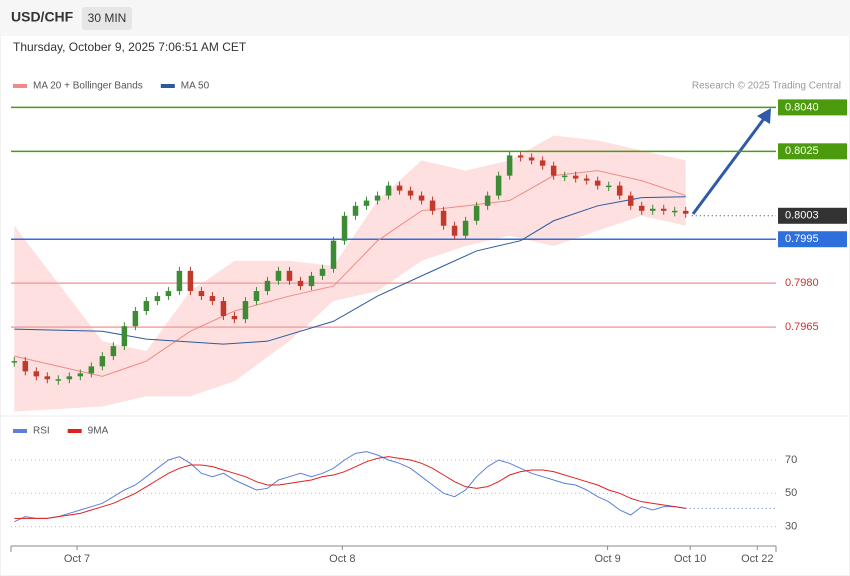 This screenshot has width=850, height=576. Describe the element at coordinates (802, 239) in the screenshot. I see `level-label: 0.7995` at that location.